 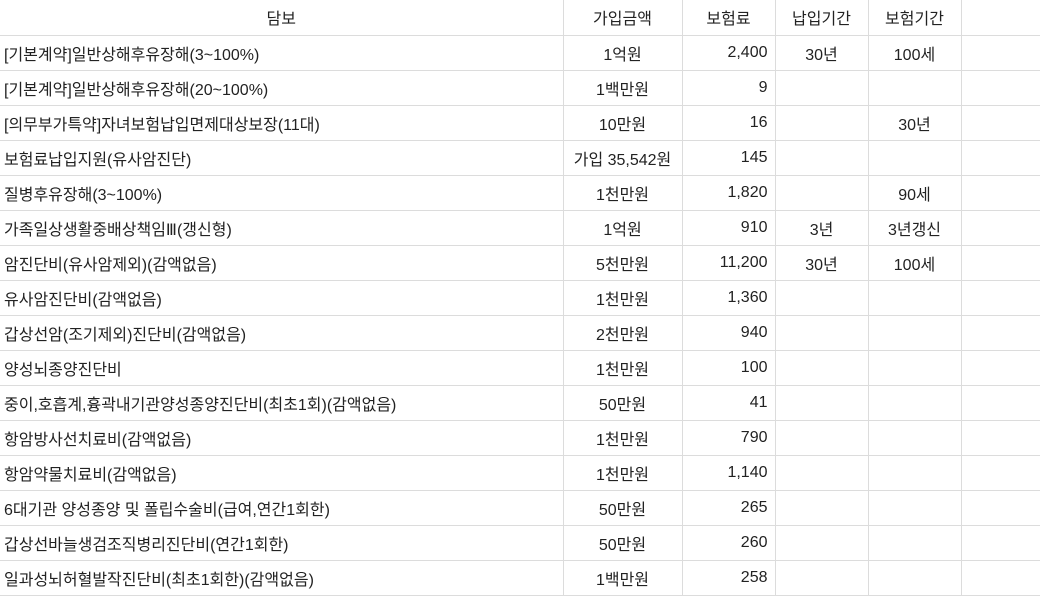 I want to click on cell-payment-period: 3년, so click(x=821, y=227).